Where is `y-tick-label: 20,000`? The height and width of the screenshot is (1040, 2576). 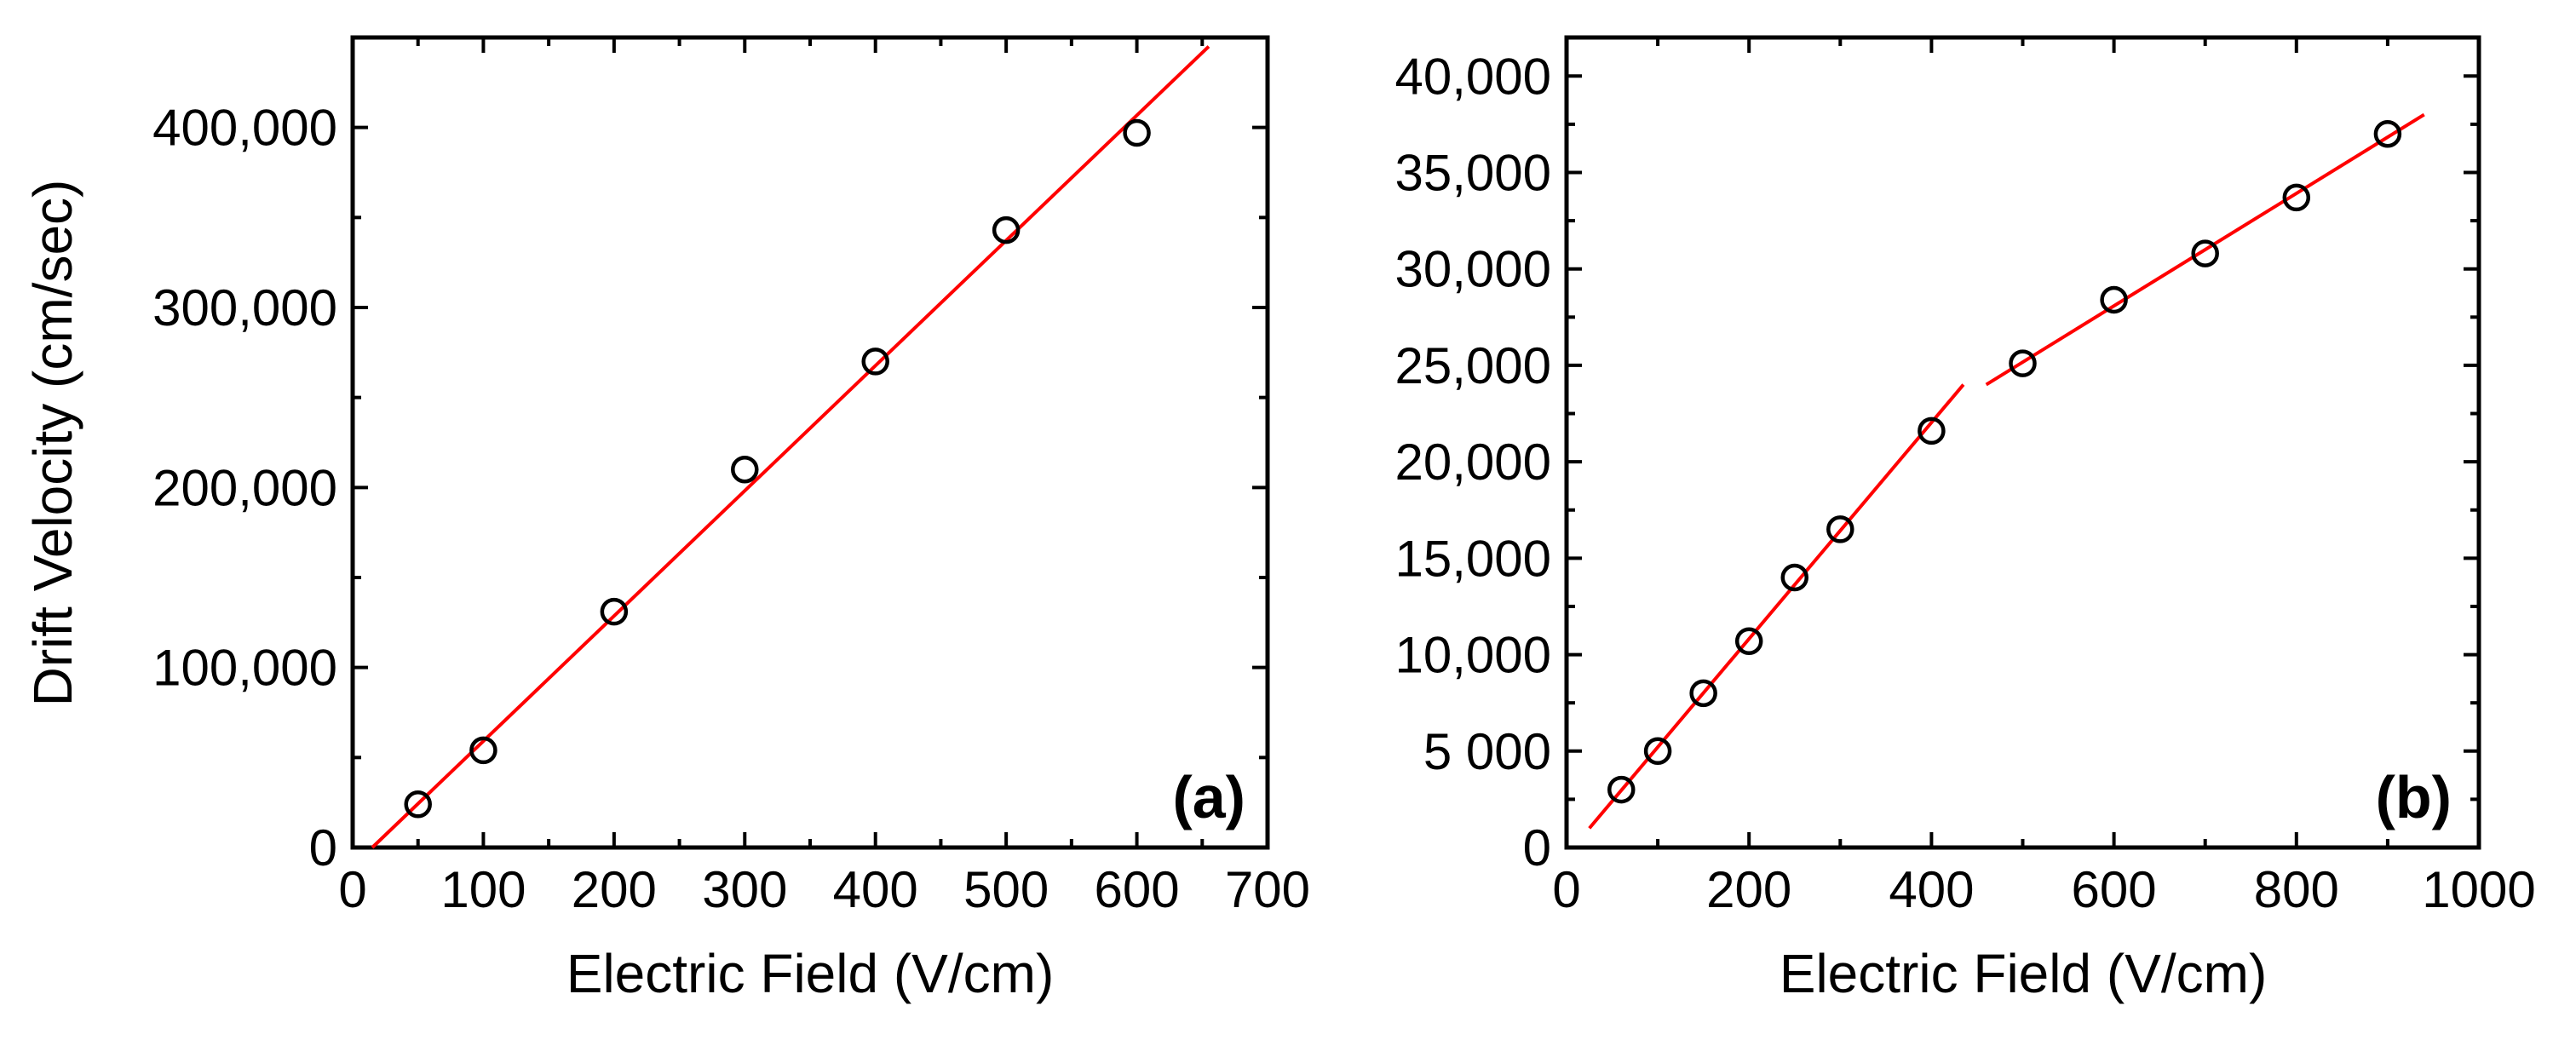
y-tick-label: 20,000 is located at coordinates (1472, 462).